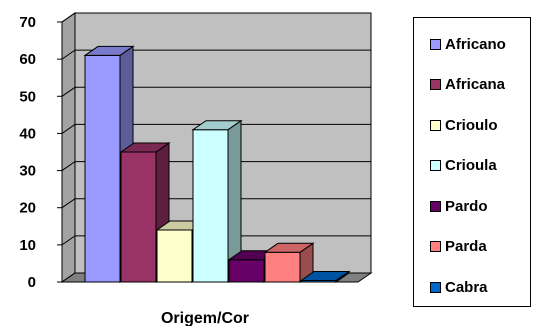  What do you see at coordinates (27, 96) in the screenshot?
I see `y-tick-label: 50` at bounding box center [27, 96].